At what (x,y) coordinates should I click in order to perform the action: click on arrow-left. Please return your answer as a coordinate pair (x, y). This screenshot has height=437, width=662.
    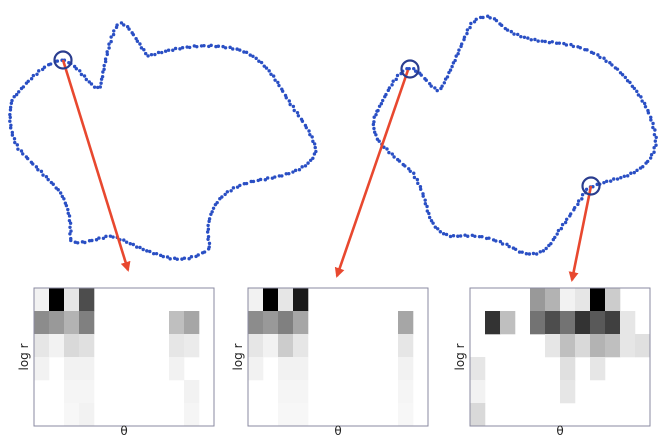
    Looking at the image, I should click on (96, 165).